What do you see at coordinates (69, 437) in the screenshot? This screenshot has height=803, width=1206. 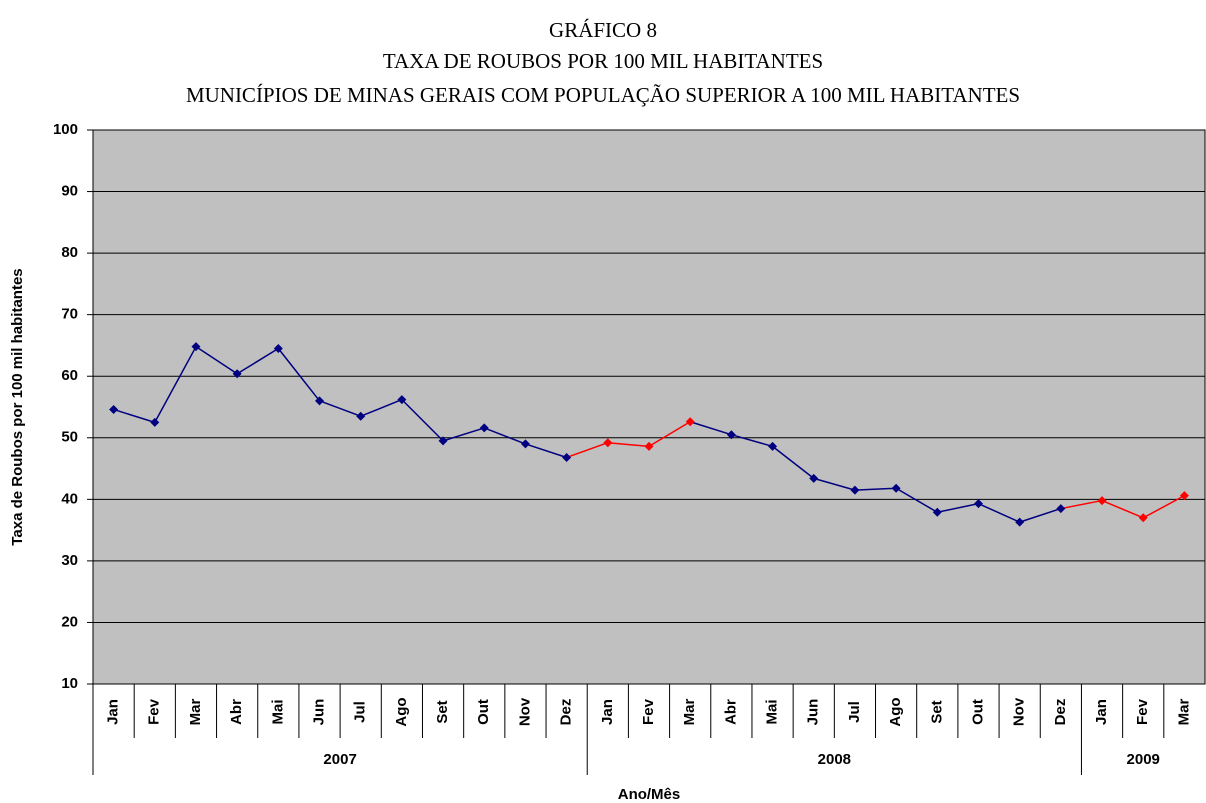 I see `y-tick-label: 50` at bounding box center [69, 437].